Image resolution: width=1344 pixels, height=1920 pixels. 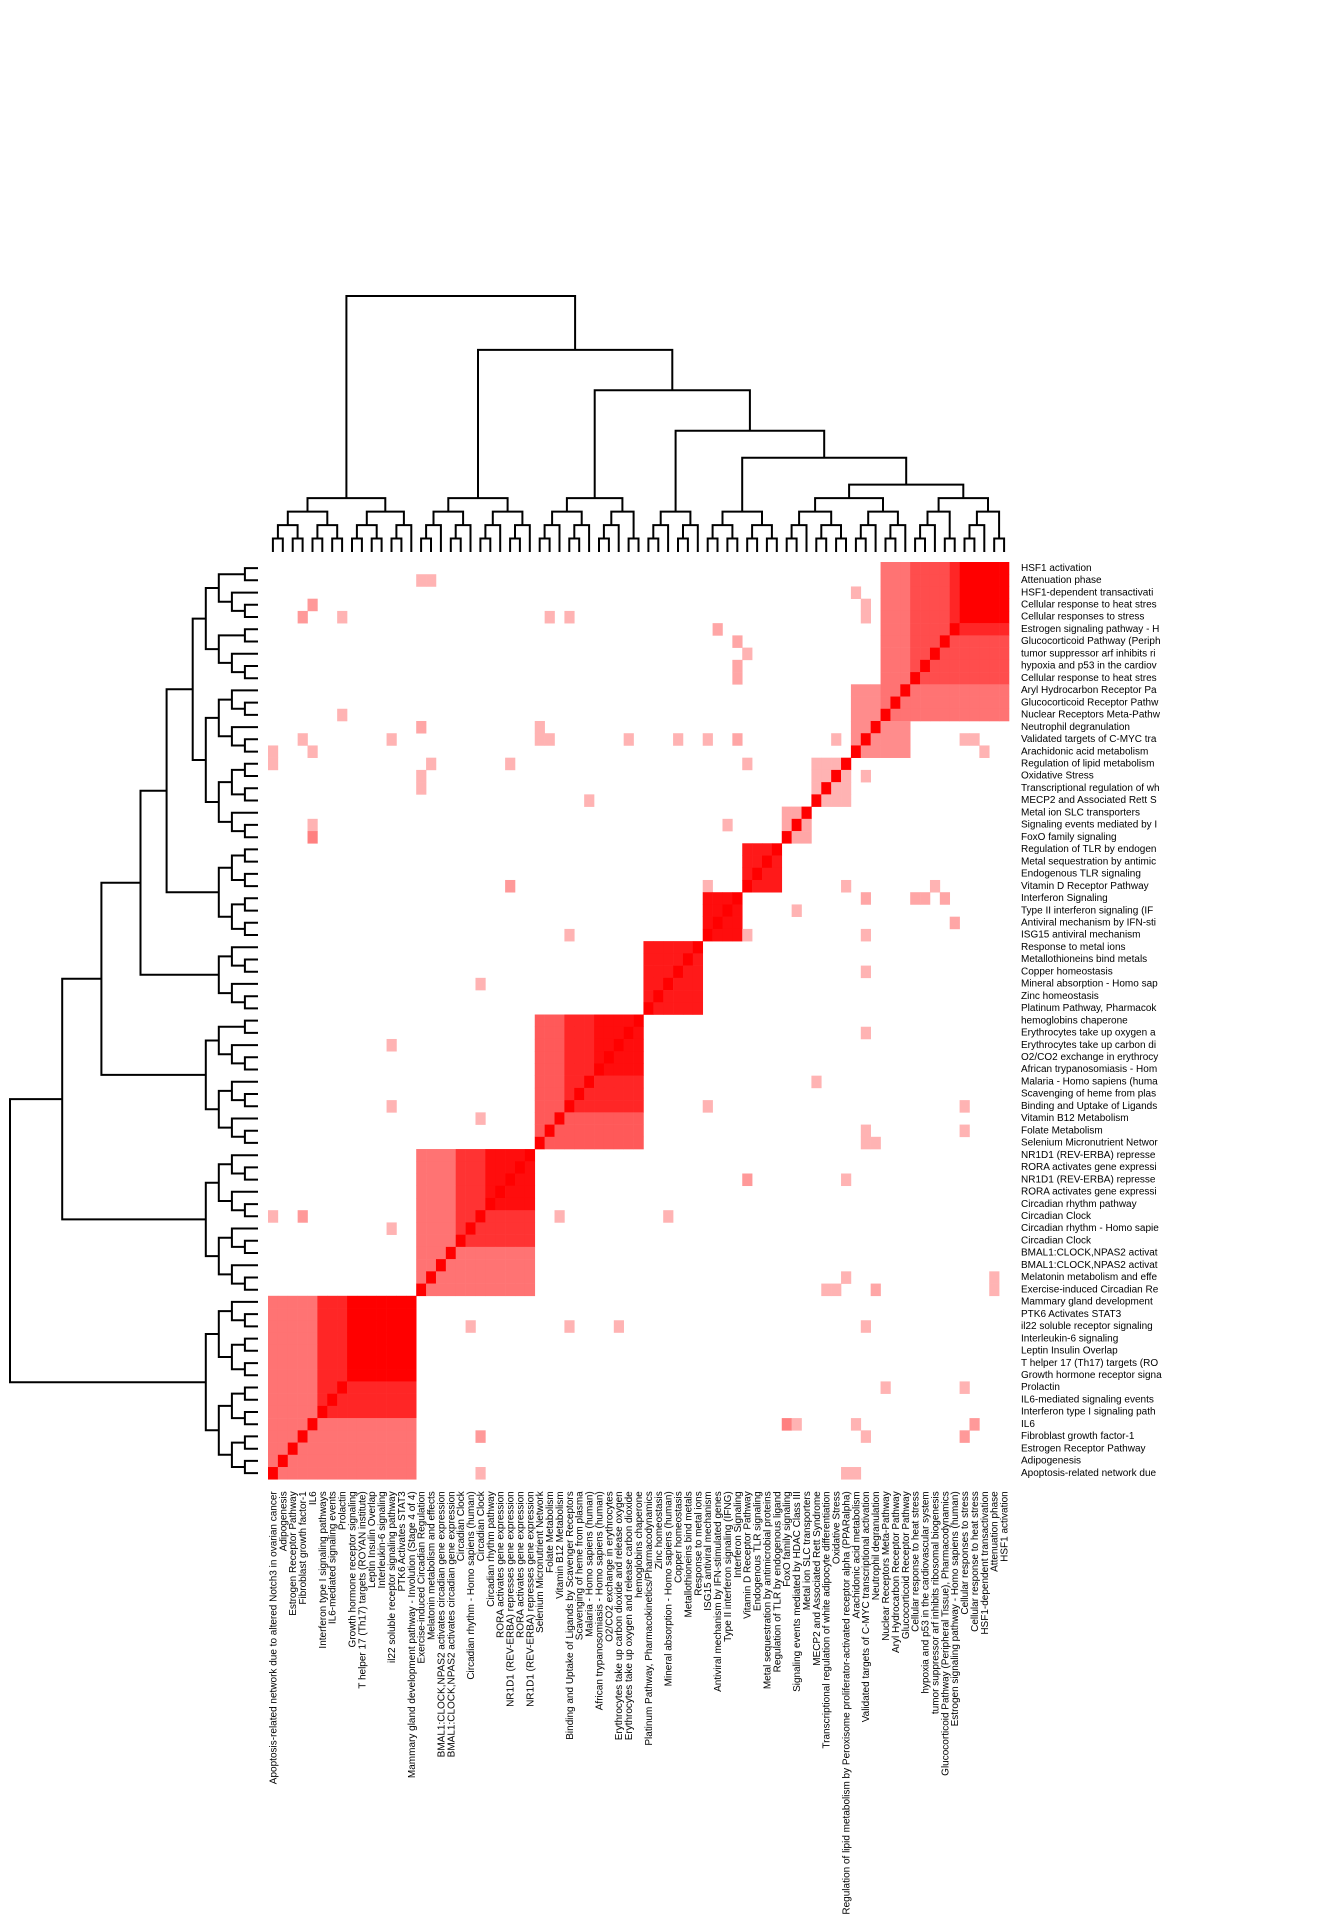 I want to click on row-label: Growth hormone receptor signa, so click(x=1091, y=1375).